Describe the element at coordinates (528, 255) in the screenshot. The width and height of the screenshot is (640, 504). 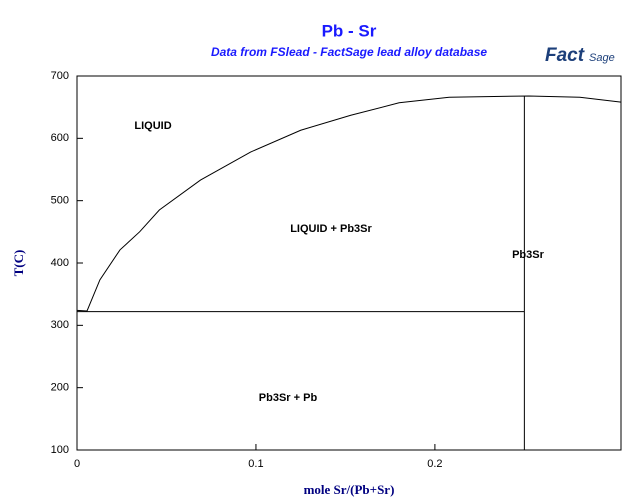
I see `region-label: Pb3Sr` at that location.